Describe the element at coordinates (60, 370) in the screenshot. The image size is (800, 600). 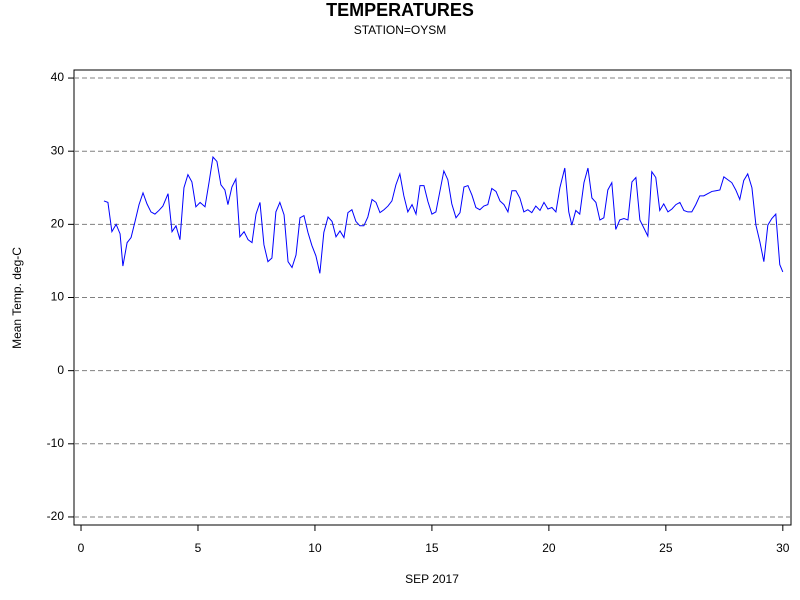
I see `y-tick-label: 0` at that location.